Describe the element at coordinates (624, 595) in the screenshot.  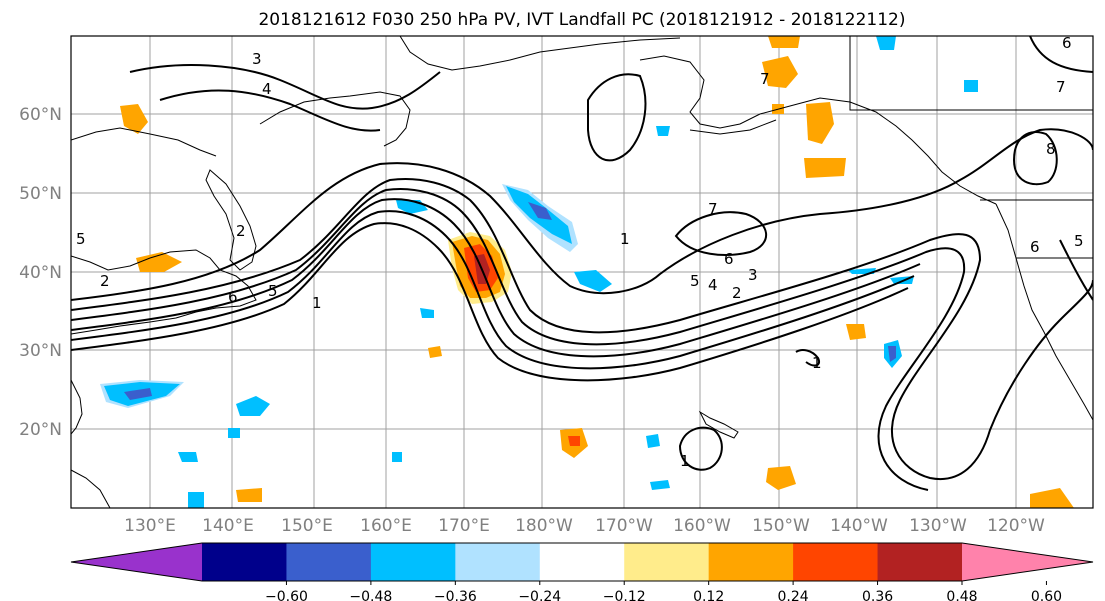
I see `colorbar-tick-label: −0.12` at that location.